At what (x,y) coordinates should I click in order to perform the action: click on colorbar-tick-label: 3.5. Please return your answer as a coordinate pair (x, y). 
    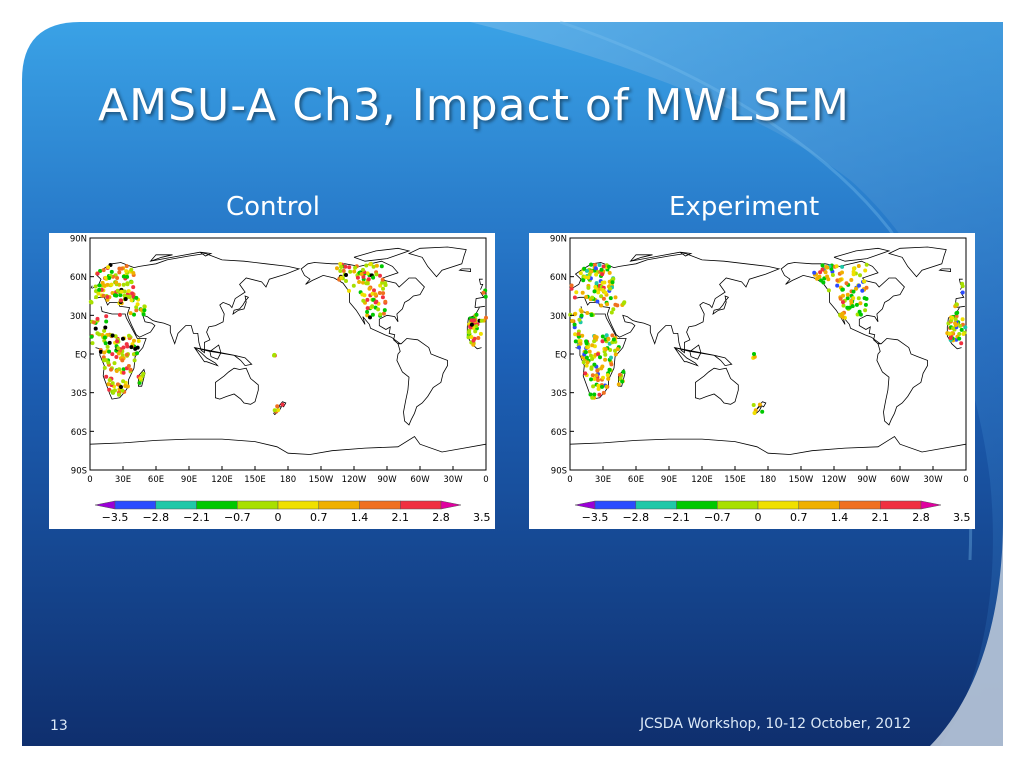
    Looking at the image, I should click on (482, 517).